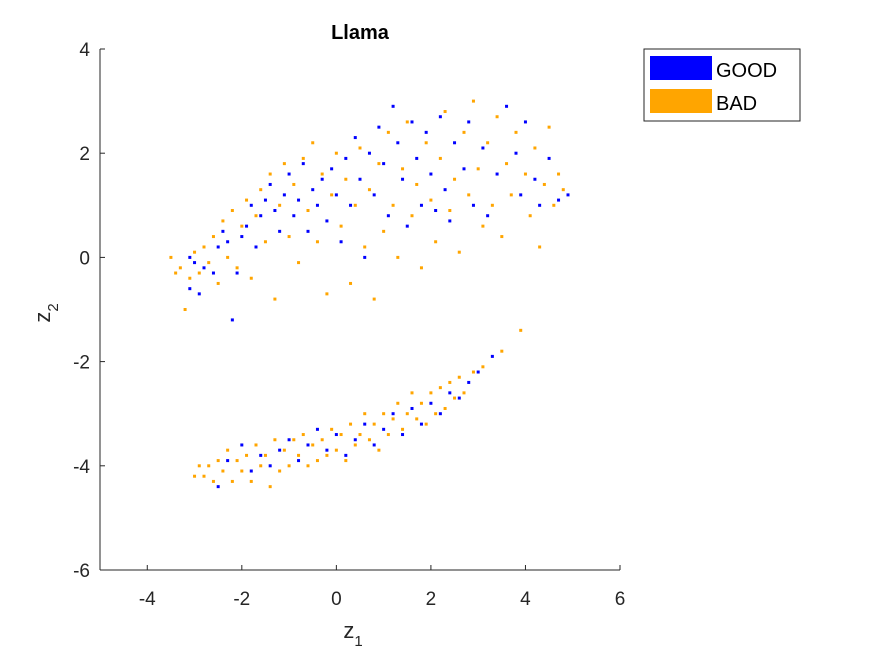 The height and width of the screenshot is (656, 875). What do you see at coordinates (431, 599) in the screenshot?
I see `x-tick-label: 2` at bounding box center [431, 599].